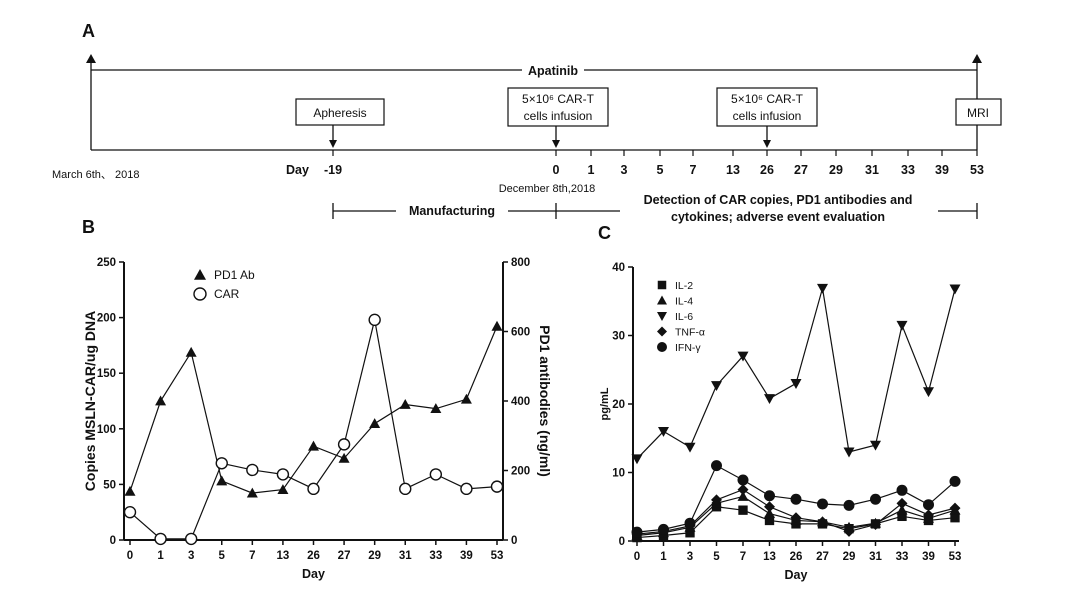  What do you see at coordinates (90, 401) in the screenshot?
I see `y-axis-label: Copies MSLN-CAR/ug DNA` at bounding box center [90, 401].